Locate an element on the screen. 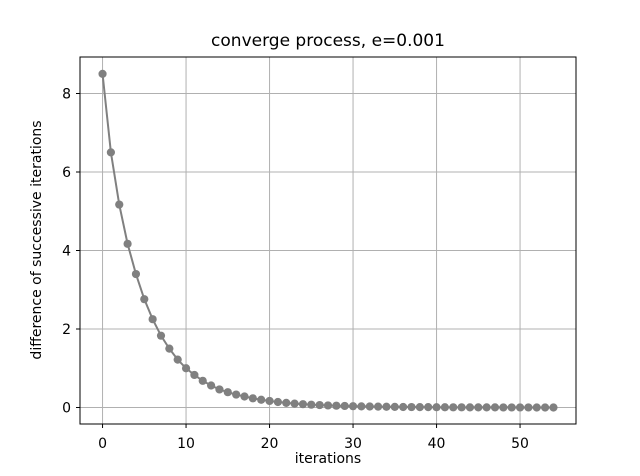 This screenshot has width=640, height=476. x-tick-label: 30 is located at coordinates (353, 444).